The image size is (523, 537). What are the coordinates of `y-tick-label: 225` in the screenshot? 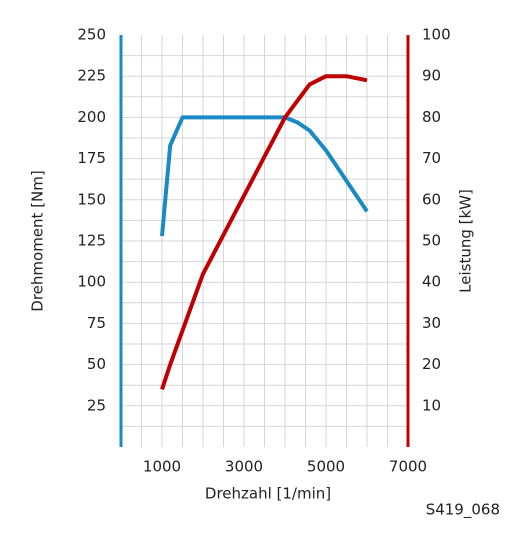 It's located at (91, 76).